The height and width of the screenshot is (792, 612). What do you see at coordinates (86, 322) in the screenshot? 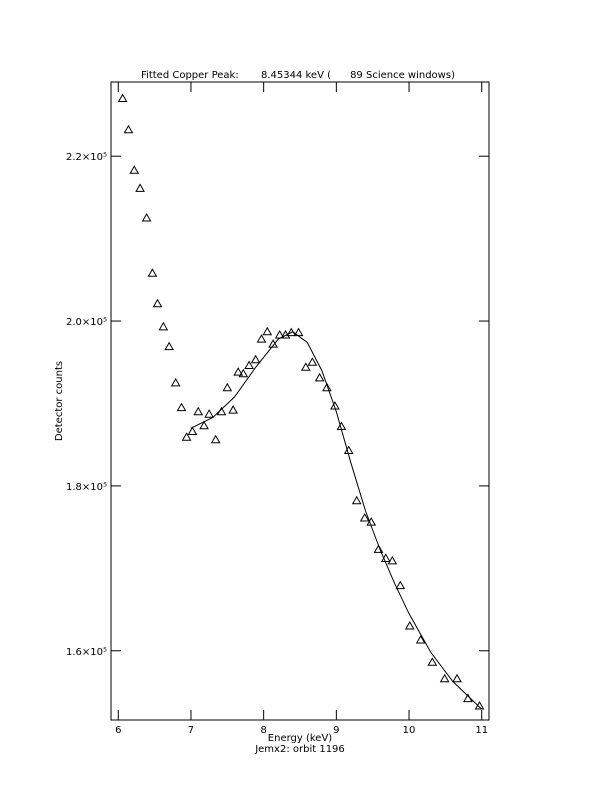
I see `y-tick-label: 2.0×10⁵` at bounding box center [86, 322].